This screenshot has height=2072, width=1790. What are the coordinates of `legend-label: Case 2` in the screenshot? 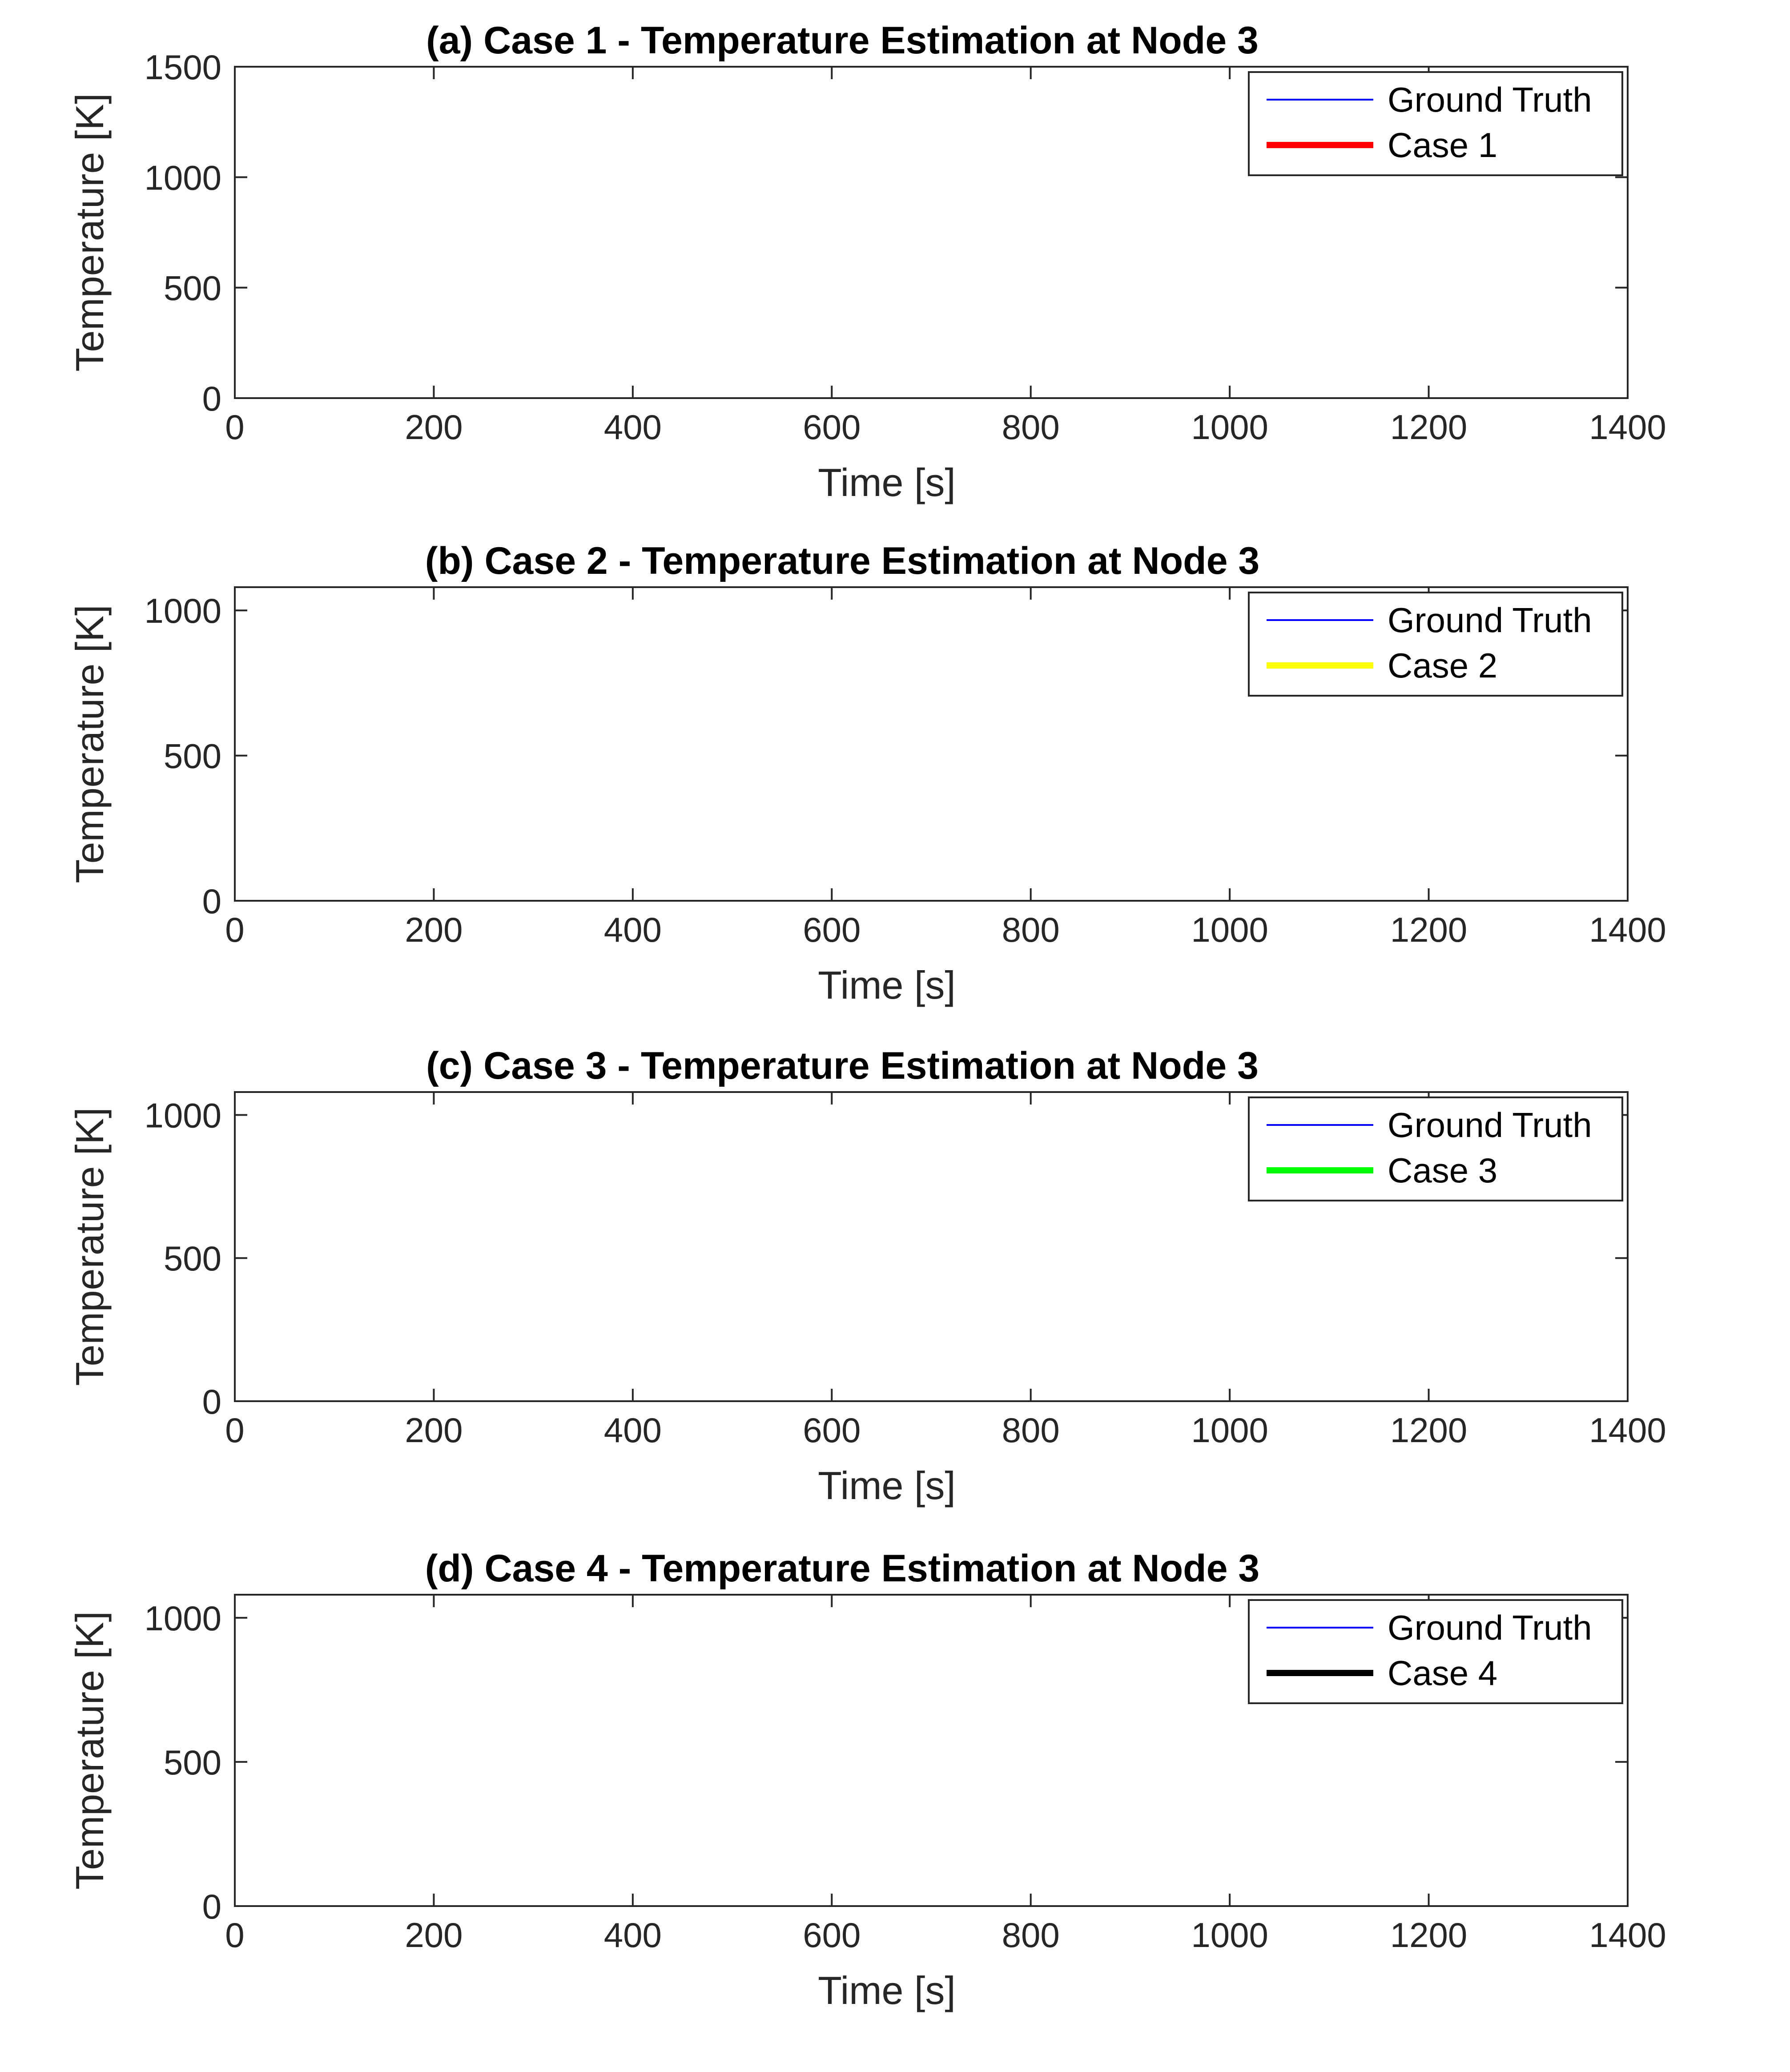 It's located at (1442, 665).